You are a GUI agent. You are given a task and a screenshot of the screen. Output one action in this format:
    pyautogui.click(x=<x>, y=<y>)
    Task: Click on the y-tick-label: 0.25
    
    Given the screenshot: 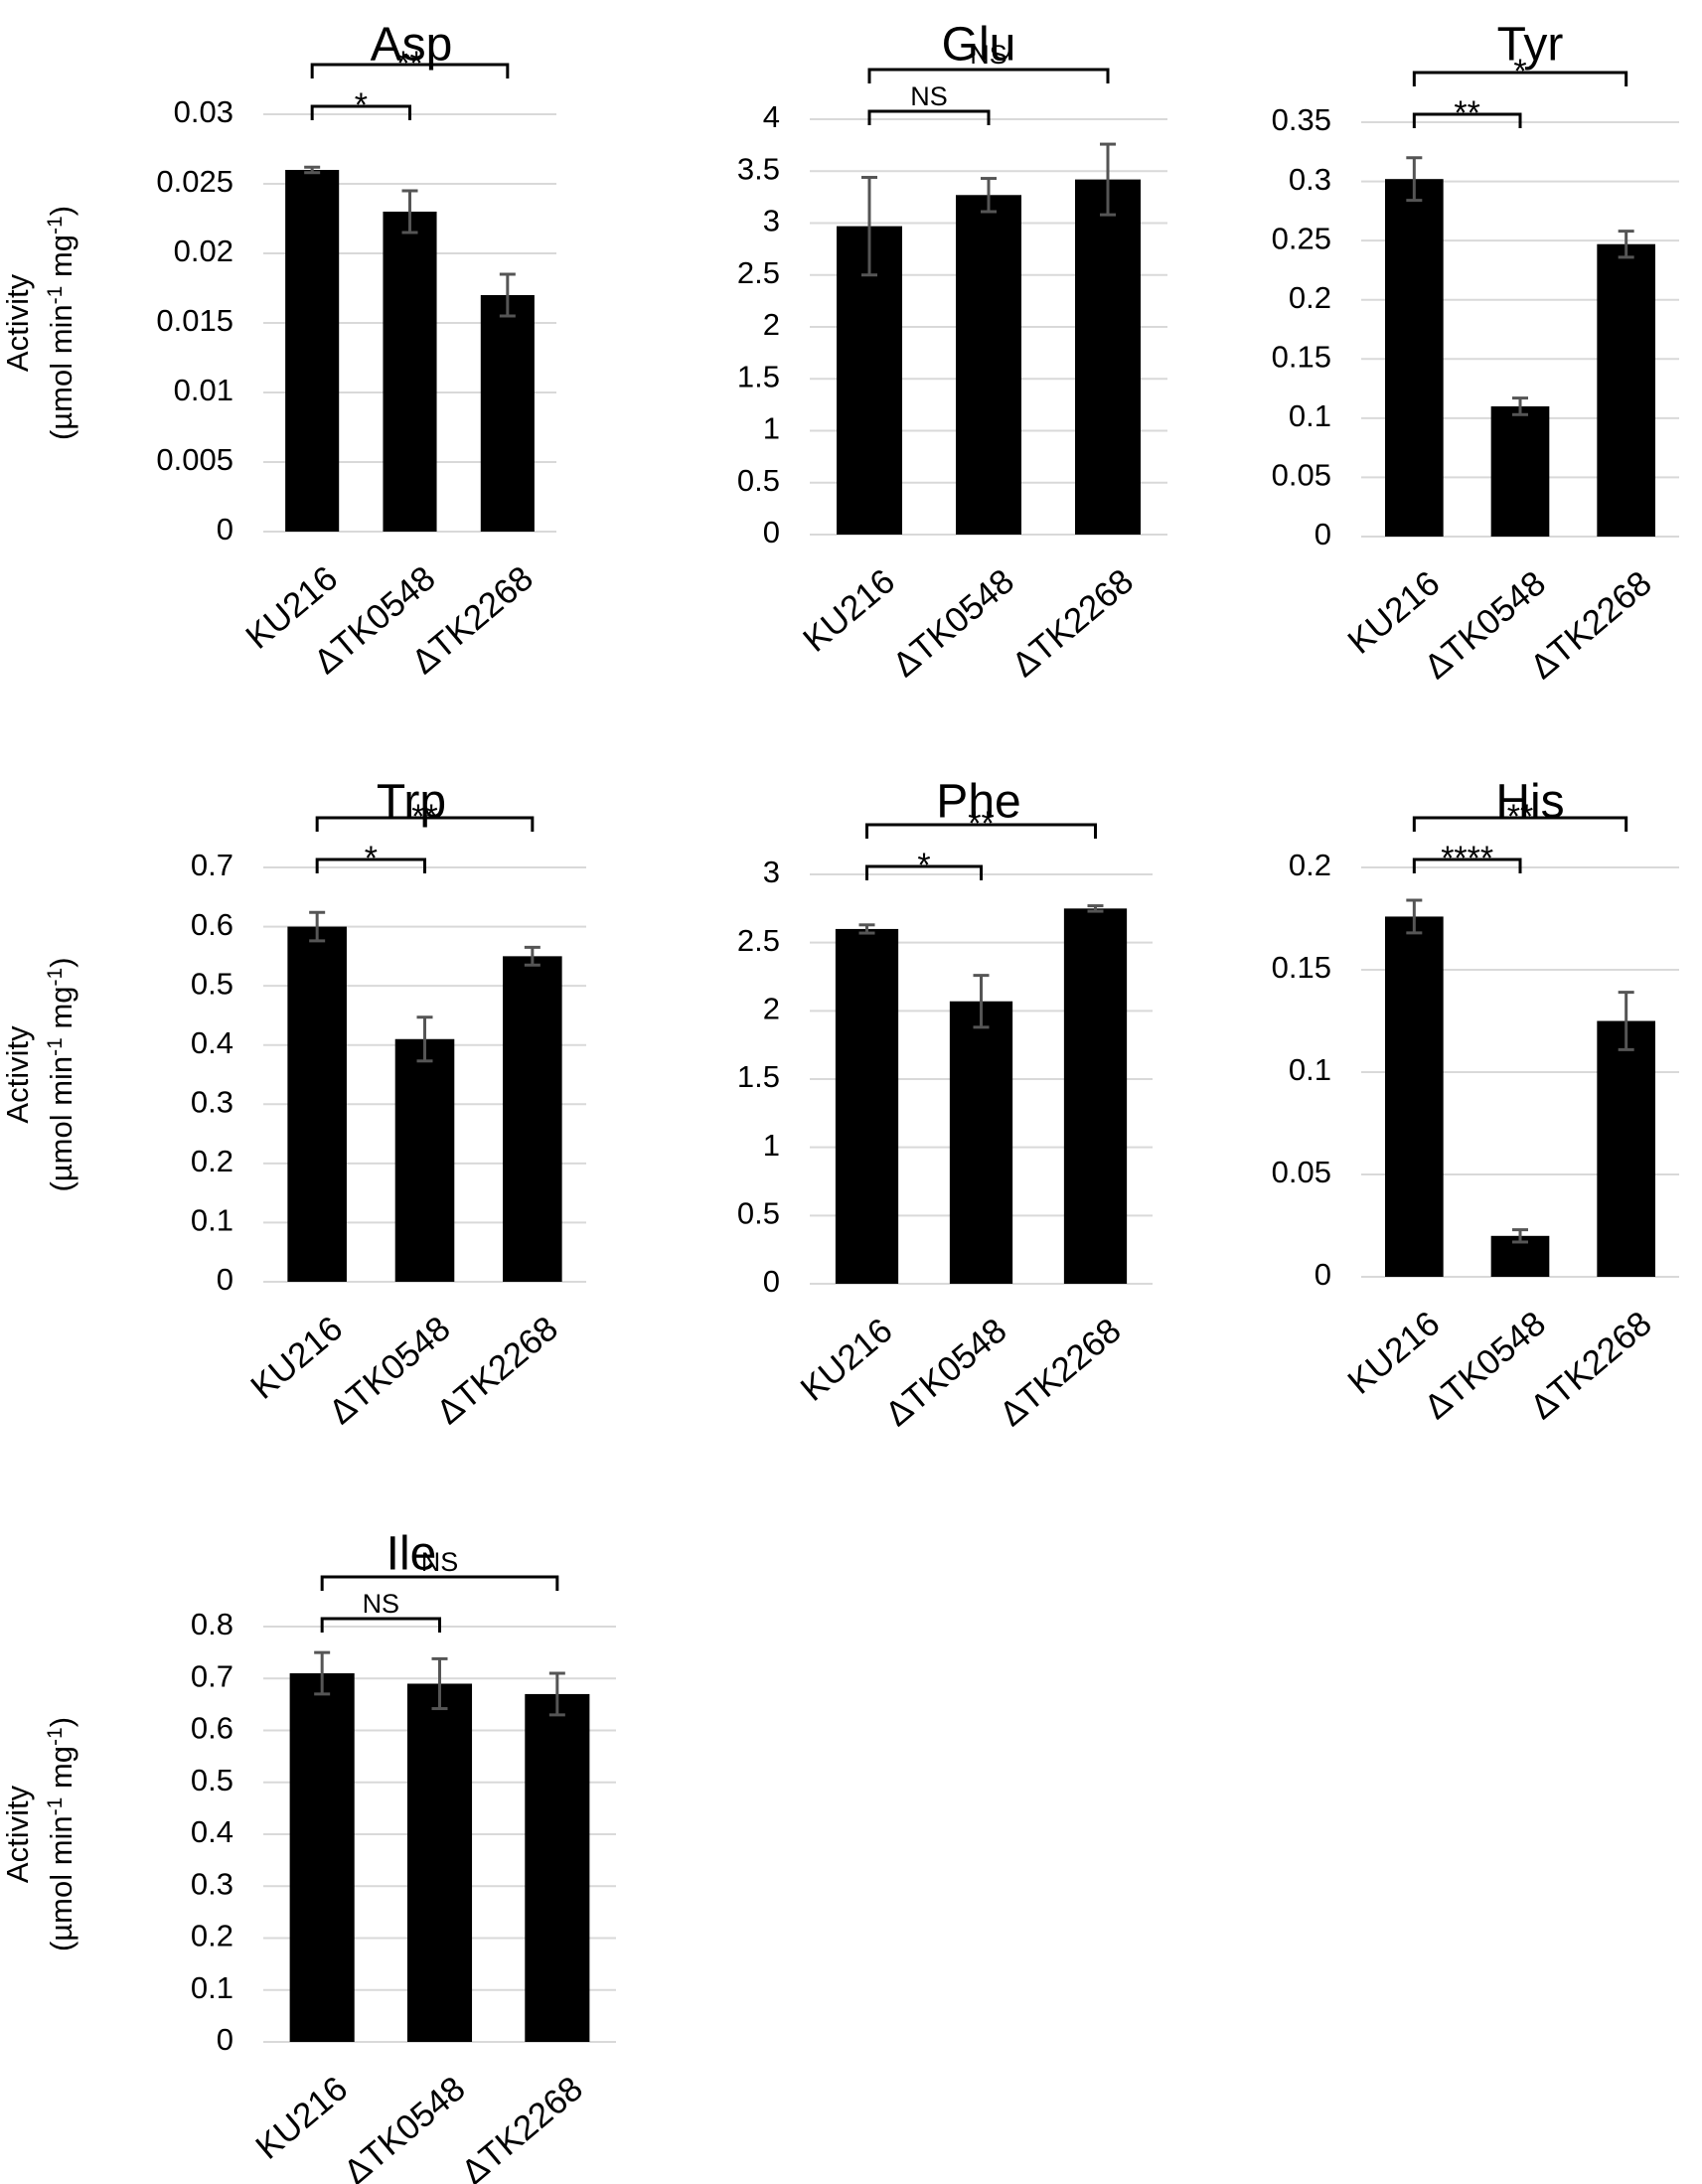 What is the action you would take?
    pyautogui.click(x=1301, y=238)
    